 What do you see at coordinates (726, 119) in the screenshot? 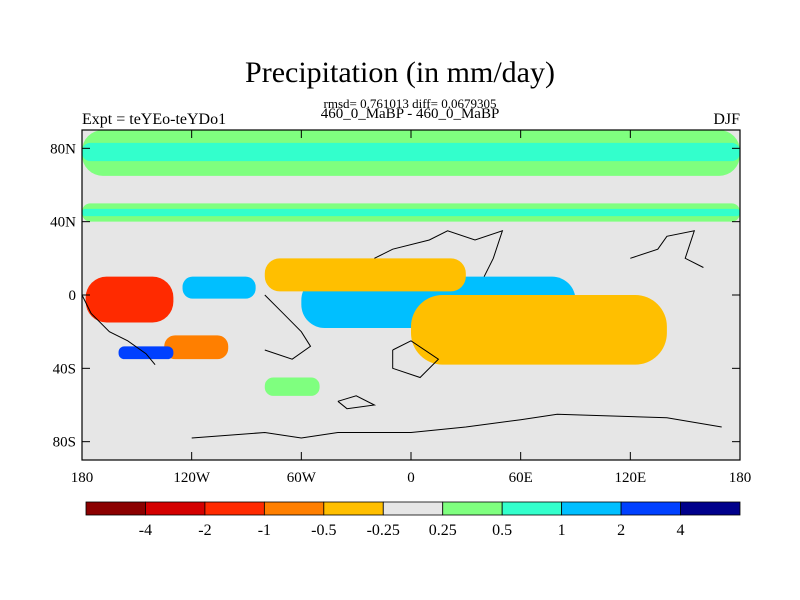
I see `season-label: DJF` at bounding box center [726, 119].